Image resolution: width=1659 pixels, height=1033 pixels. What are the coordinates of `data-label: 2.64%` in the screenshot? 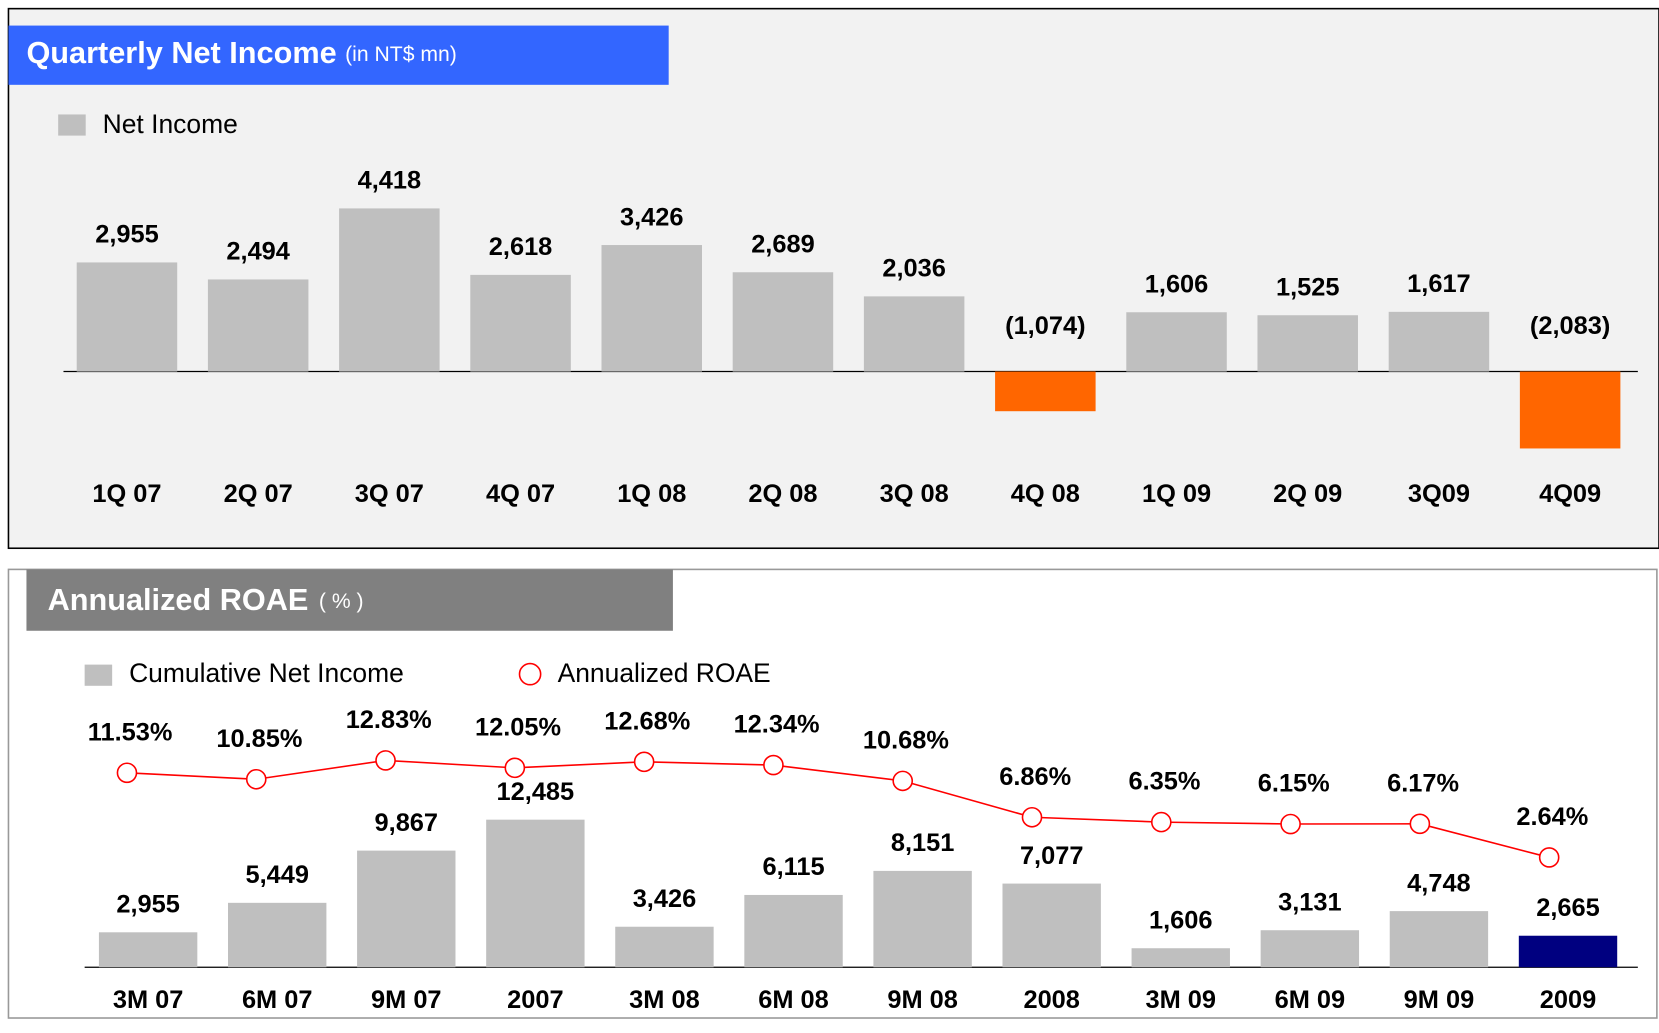 It's located at (1552, 817).